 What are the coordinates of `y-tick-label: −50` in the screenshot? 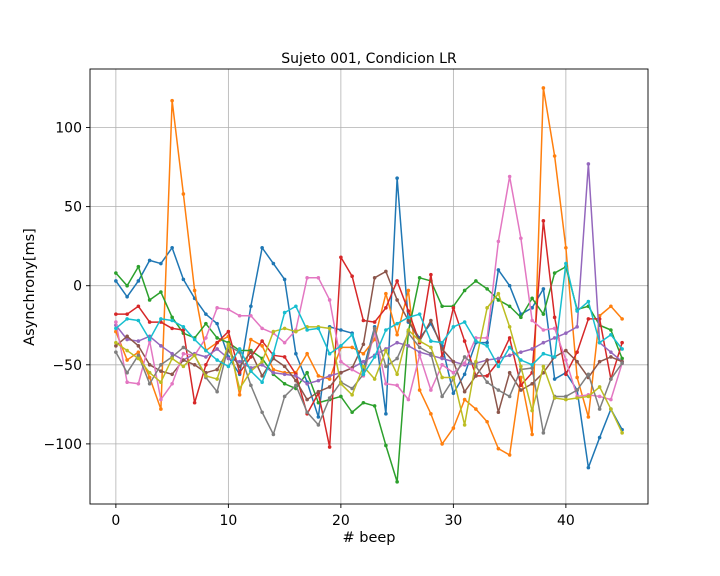 It's located at (67, 366).